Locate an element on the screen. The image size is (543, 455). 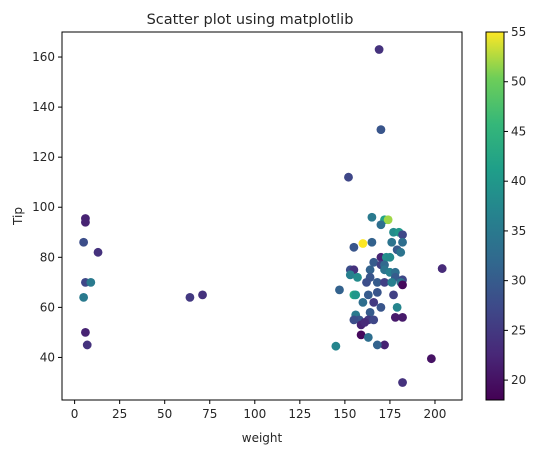
x-axis-label: weight is located at coordinates (262, 438).